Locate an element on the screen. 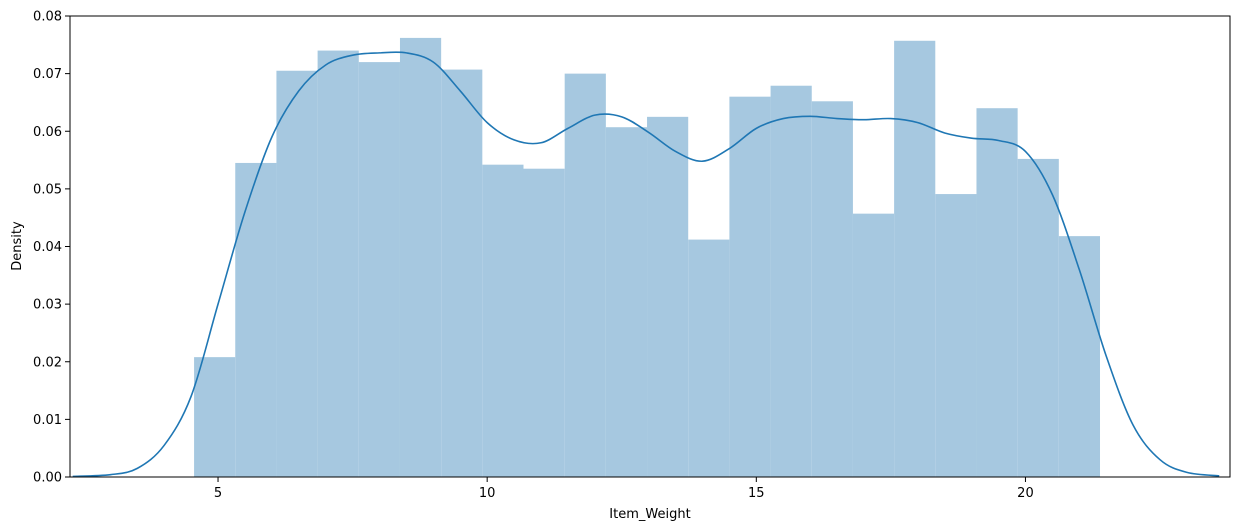 The width and height of the screenshot is (1242, 530). x-tick-label: 10 is located at coordinates (487, 493).